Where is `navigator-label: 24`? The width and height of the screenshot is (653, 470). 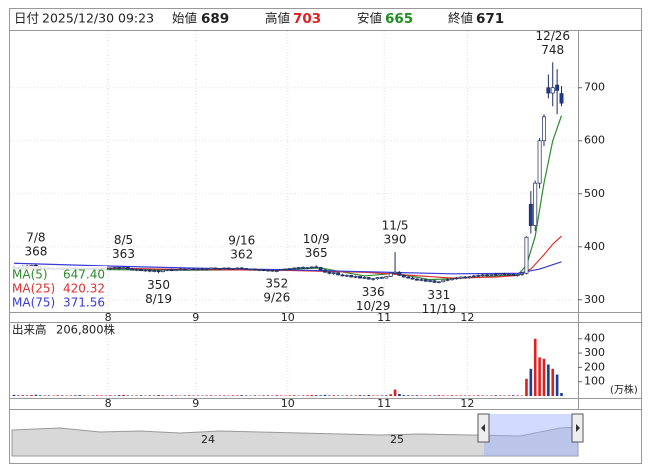 navigator-label: 24 is located at coordinates (208, 439).